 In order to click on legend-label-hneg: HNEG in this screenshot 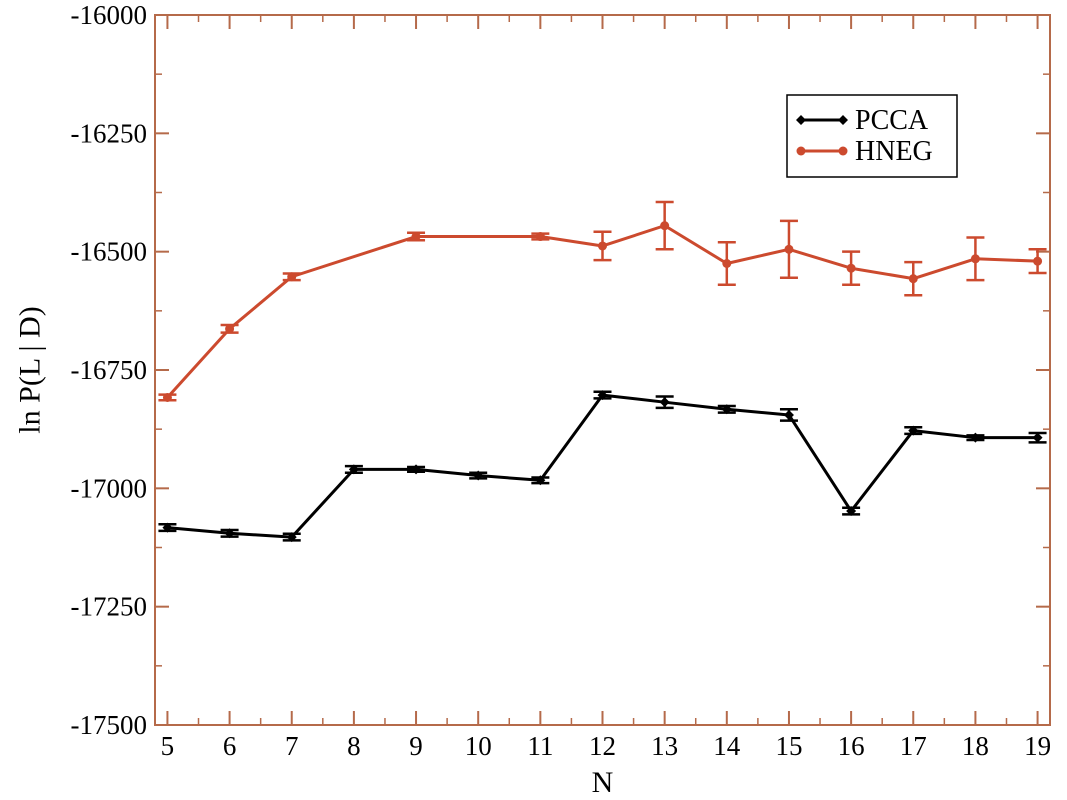, I will do `click(894, 151)`.